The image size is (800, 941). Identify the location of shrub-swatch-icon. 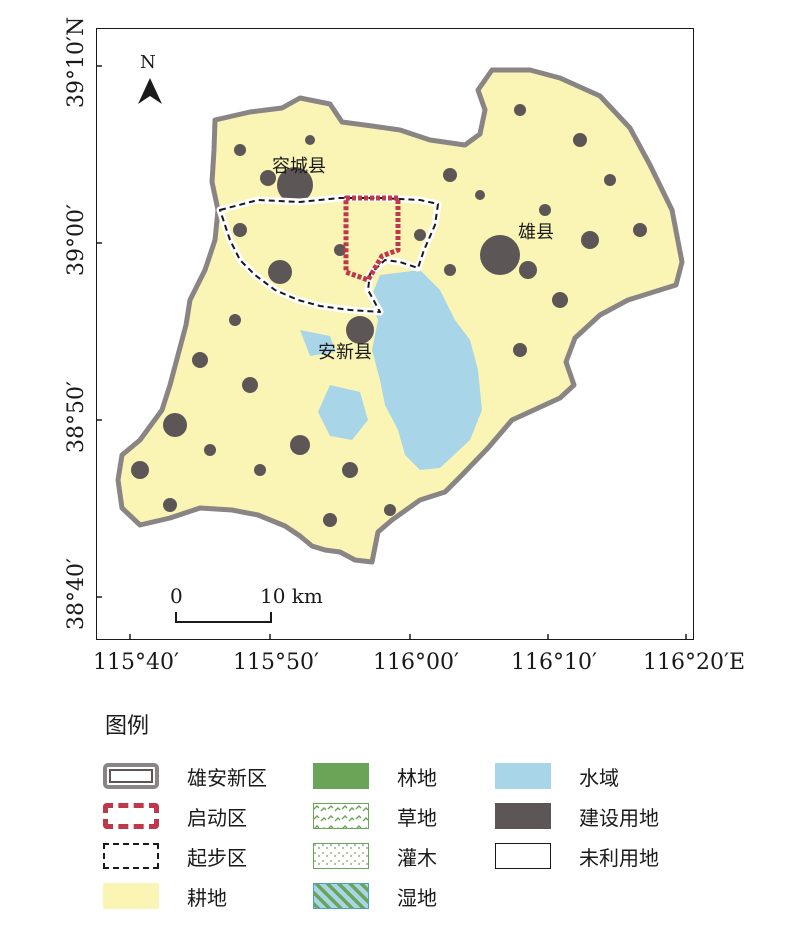
(341, 856).